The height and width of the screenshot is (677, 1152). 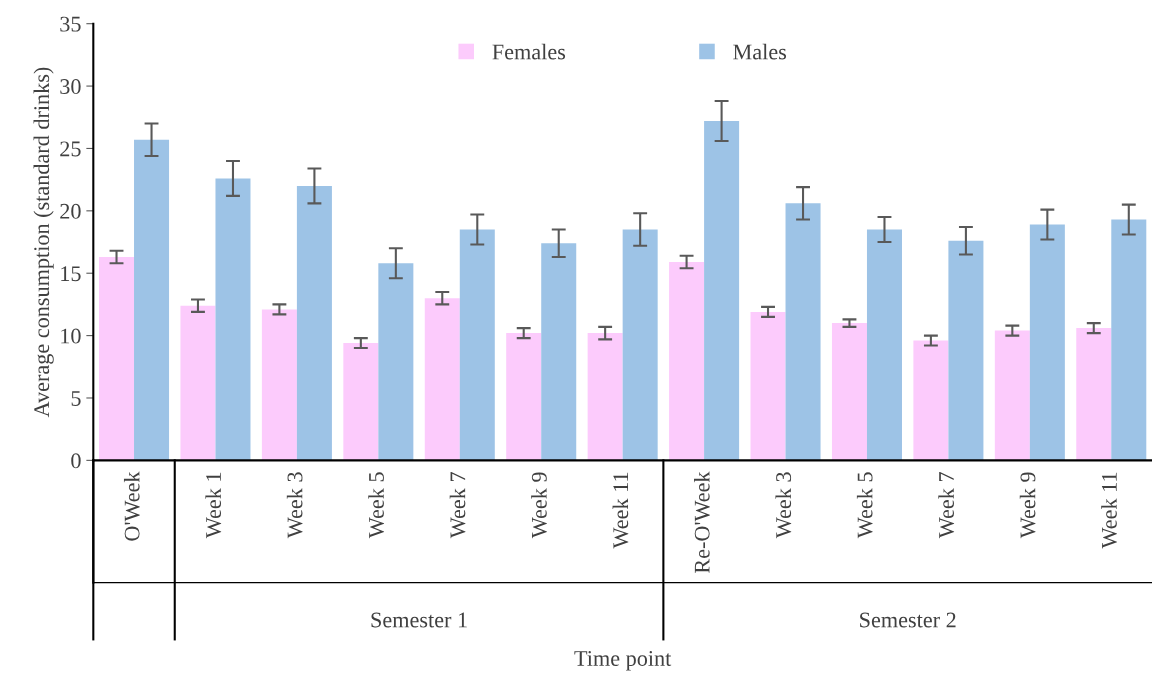 I want to click on x-tick-label: O'Week, so click(x=131, y=506).